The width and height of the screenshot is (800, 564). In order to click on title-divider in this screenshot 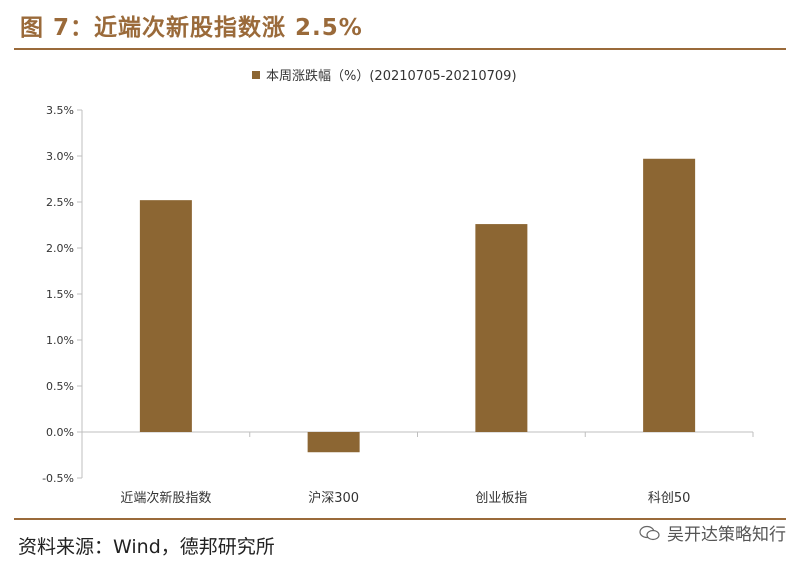, I will do `click(400, 49)`.